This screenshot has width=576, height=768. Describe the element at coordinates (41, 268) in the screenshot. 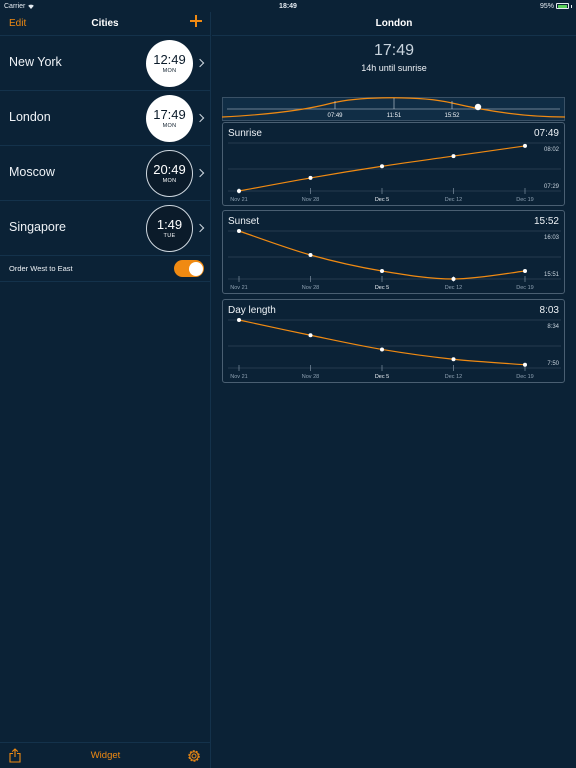

I see `order-label: Order West to East` at that location.